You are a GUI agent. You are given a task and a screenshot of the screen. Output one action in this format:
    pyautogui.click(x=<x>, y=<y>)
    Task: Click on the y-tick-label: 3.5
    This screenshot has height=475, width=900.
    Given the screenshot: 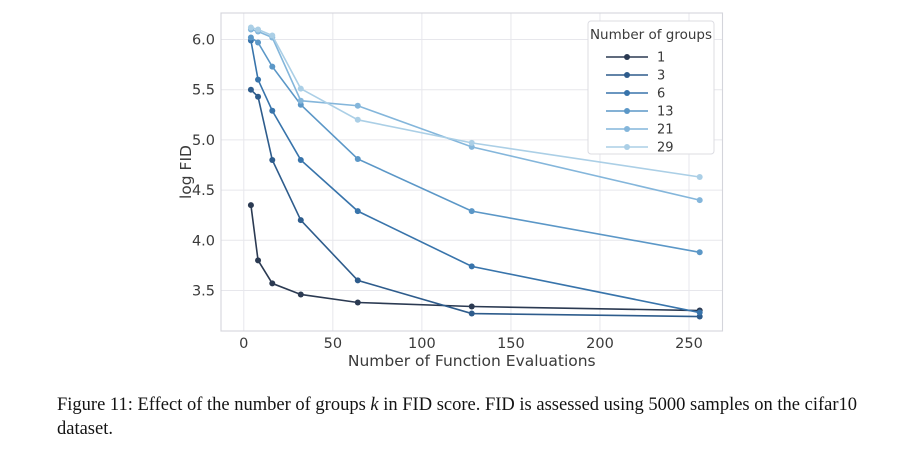 What is the action you would take?
    pyautogui.click(x=203, y=291)
    